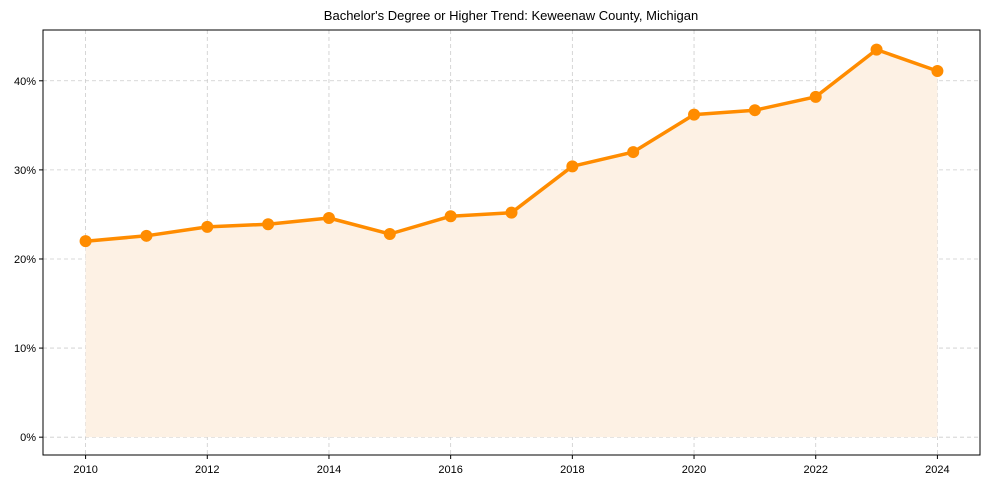 Image resolution: width=989 pixels, height=490 pixels. Describe the element at coordinates (25, 349) in the screenshot. I see `y-tick-label: 10%` at that location.